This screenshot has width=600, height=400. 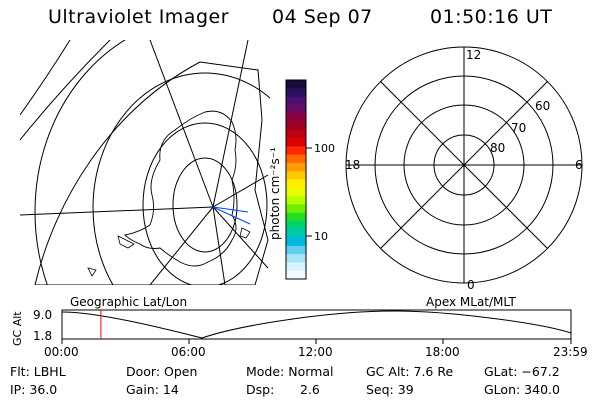 I want to click on mlt-label-18: 18, so click(x=352, y=165).